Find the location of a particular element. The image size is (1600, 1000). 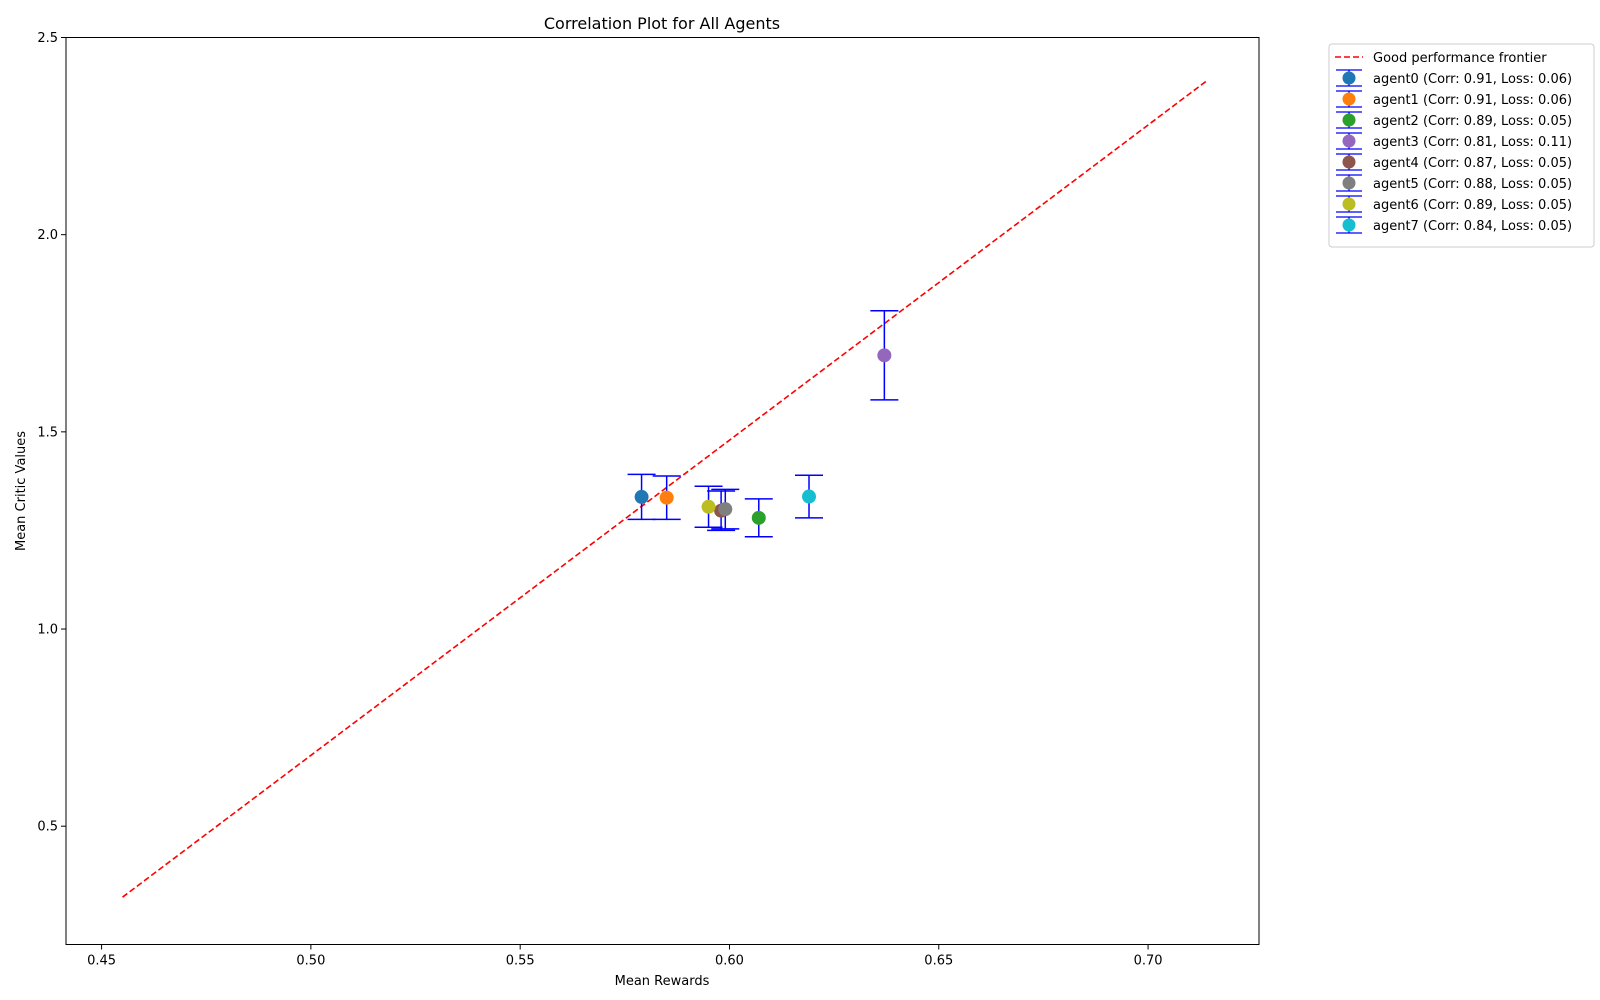

x-tick-label: 0.60 is located at coordinates (729, 961).